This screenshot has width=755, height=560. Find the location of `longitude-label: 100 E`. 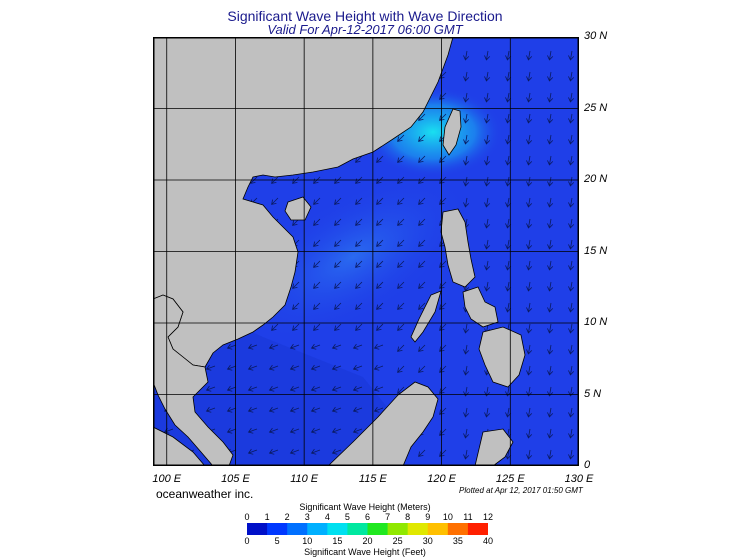

longitude-label: 100 E is located at coordinates (167, 479).